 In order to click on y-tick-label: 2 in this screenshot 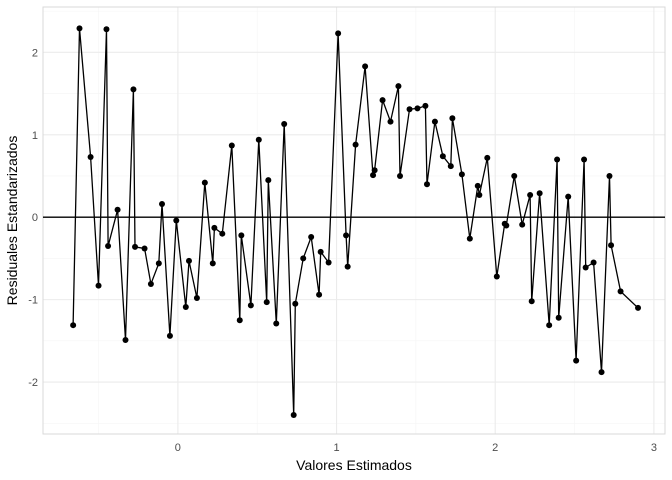, I will do `click(35, 53)`.